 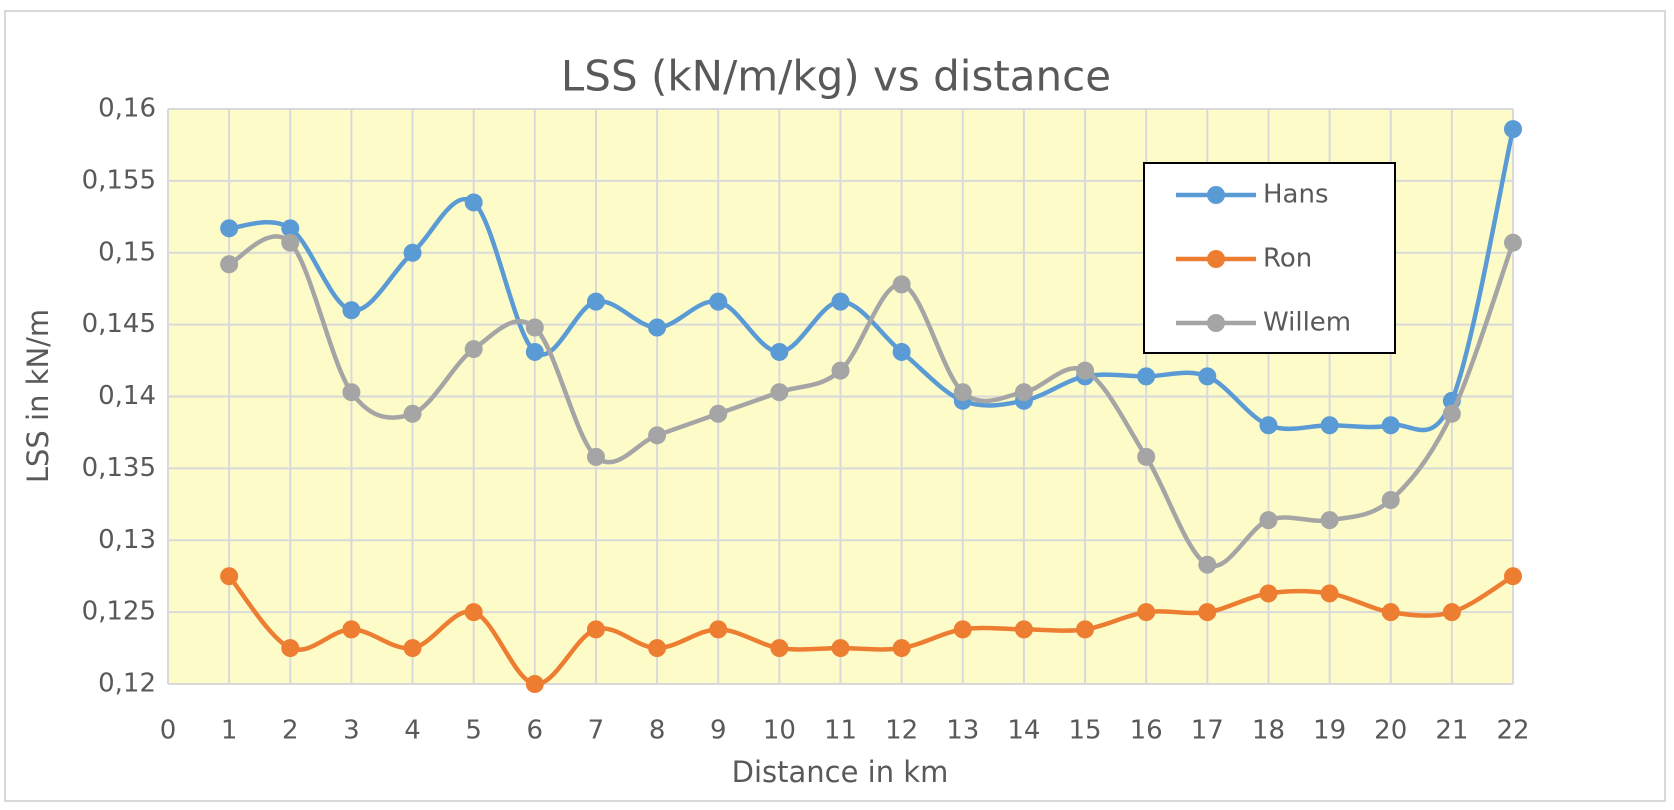 What do you see at coordinates (962, 731) in the screenshot?
I see `x-tick-label: 13` at bounding box center [962, 731].